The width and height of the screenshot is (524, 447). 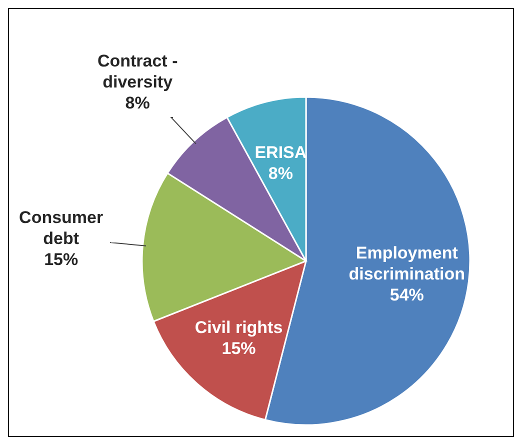 What do you see at coordinates (280, 152) in the screenshot?
I see `slice-label: ERISA` at bounding box center [280, 152].